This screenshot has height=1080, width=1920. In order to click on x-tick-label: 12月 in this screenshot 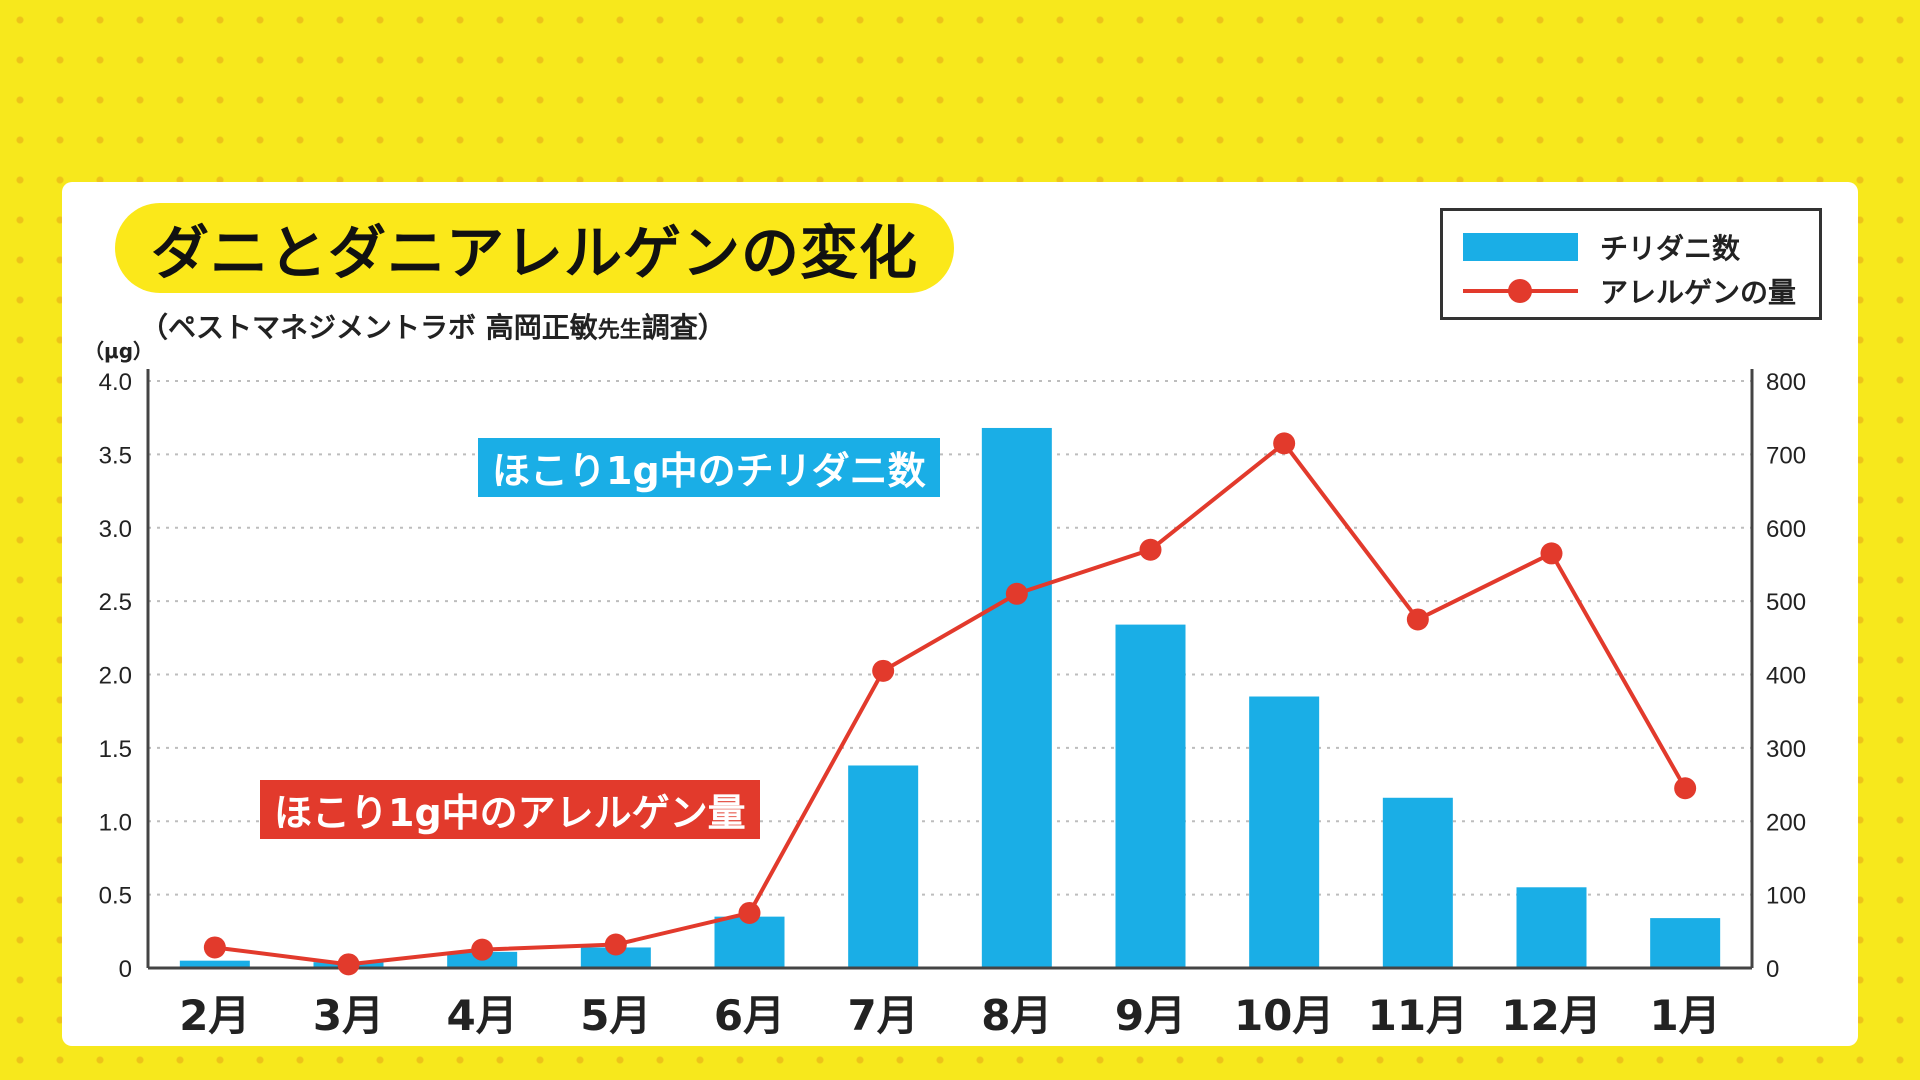, I will do `click(1551, 1015)`.